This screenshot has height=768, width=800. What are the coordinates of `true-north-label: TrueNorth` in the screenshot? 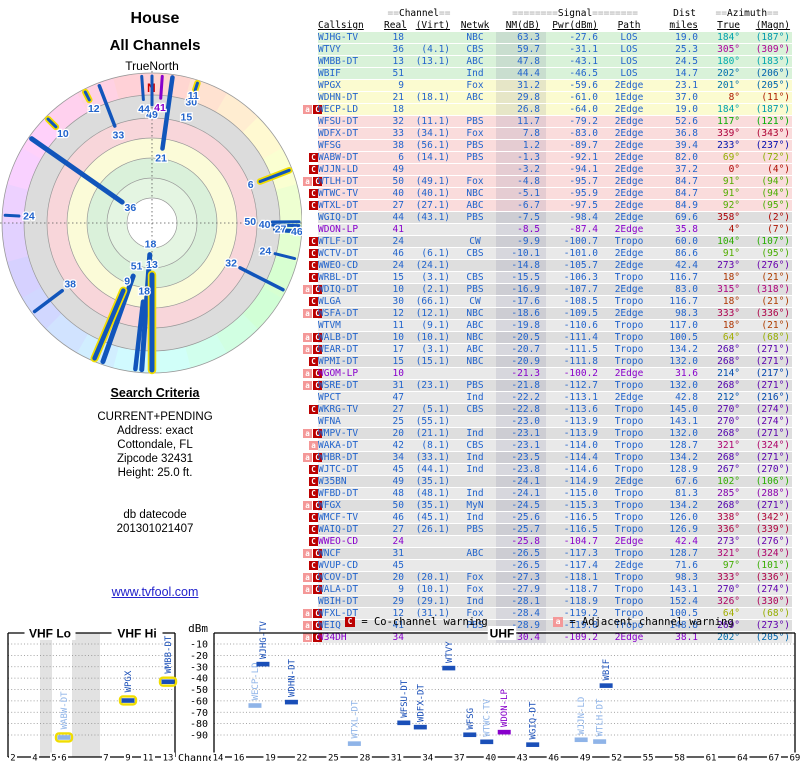 It's located at (152, 66).